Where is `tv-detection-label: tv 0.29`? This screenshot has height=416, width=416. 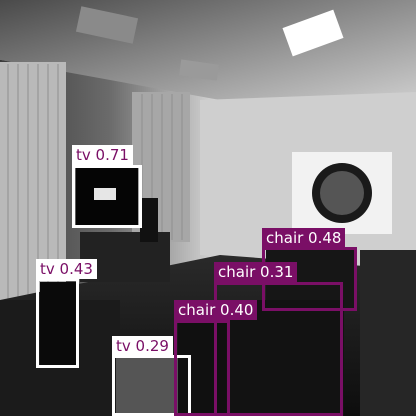
tv-detection-label: tv 0.29 is located at coordinates (142, 346).